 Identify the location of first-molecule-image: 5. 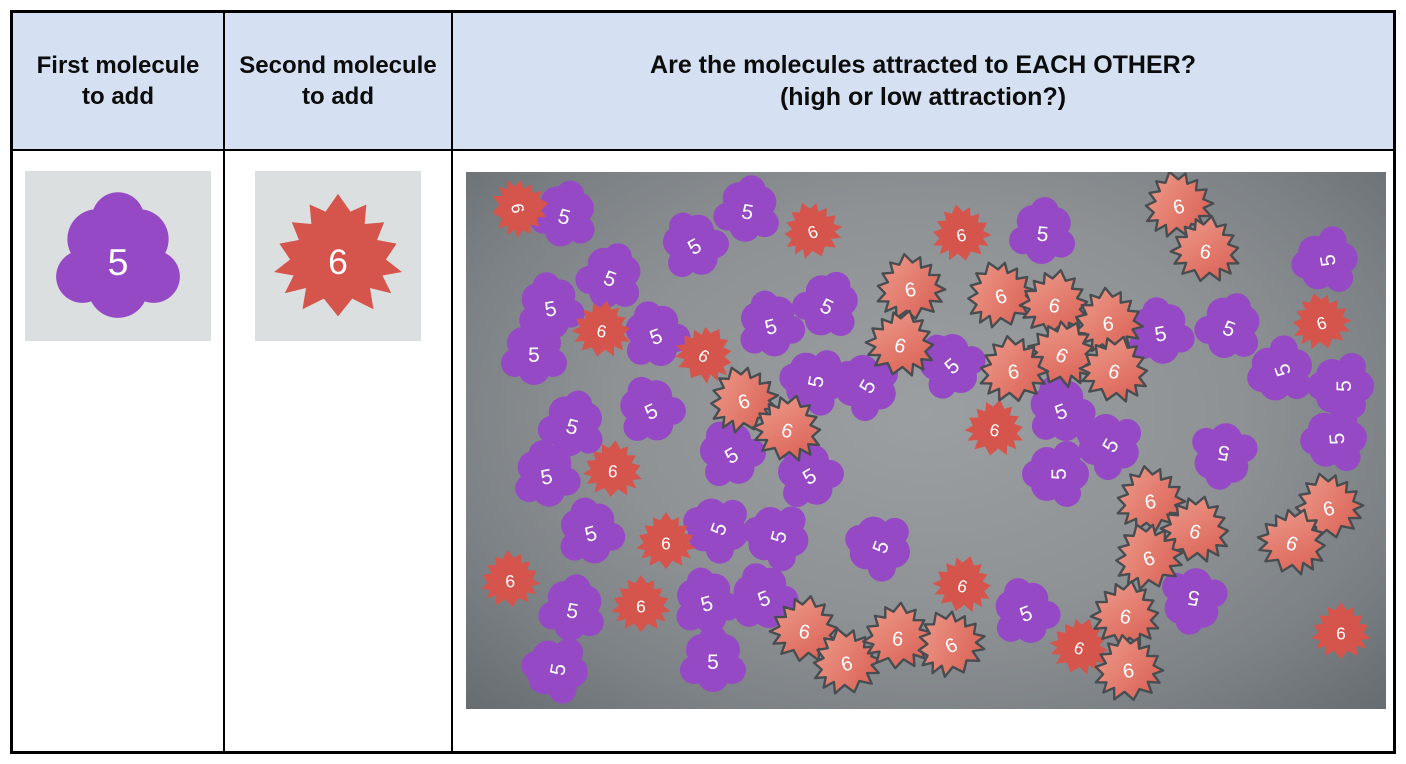
(118, 256).